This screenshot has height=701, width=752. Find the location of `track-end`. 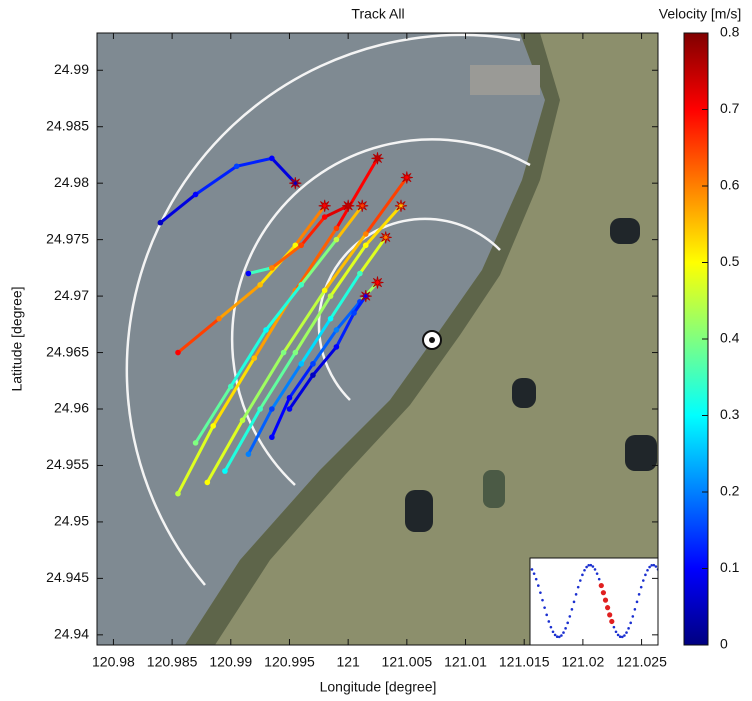

track-end is located at coordinates (348, 205).